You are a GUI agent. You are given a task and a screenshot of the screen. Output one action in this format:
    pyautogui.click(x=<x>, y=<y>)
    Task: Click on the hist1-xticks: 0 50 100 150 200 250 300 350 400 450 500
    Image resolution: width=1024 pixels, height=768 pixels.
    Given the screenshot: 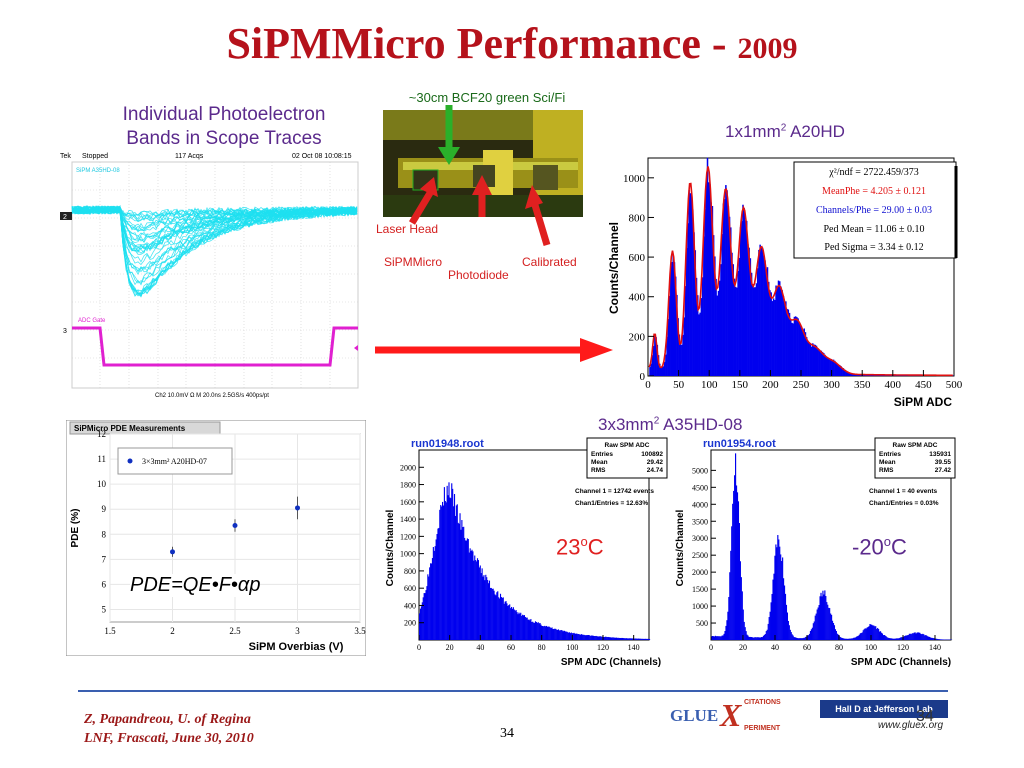 What is the action you would take?
    pyautogui.click(x=804, y=380)
    